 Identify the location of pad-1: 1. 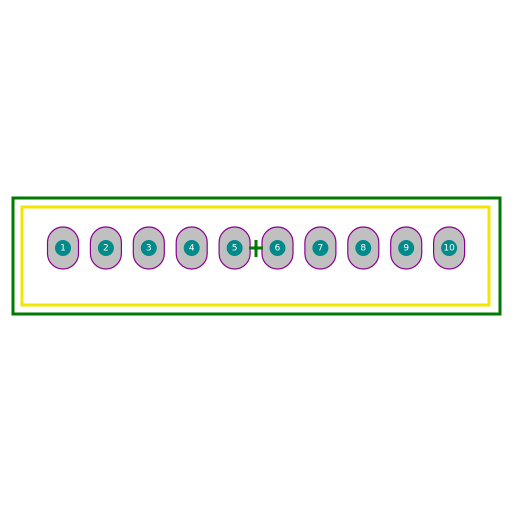
(63, 248).